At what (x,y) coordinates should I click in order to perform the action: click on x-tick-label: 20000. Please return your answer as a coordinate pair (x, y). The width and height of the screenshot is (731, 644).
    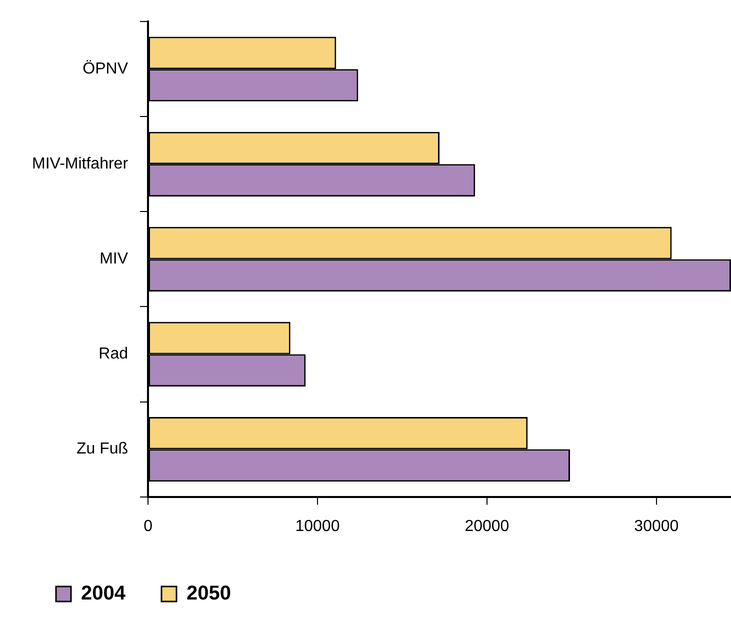
    Looking at the image, I should click on (487, 526).